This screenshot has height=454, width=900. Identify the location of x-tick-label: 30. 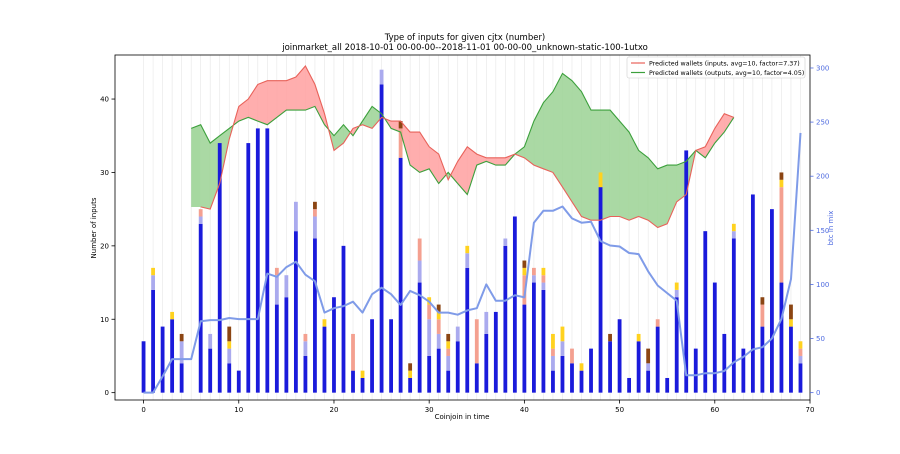
(429, 410).